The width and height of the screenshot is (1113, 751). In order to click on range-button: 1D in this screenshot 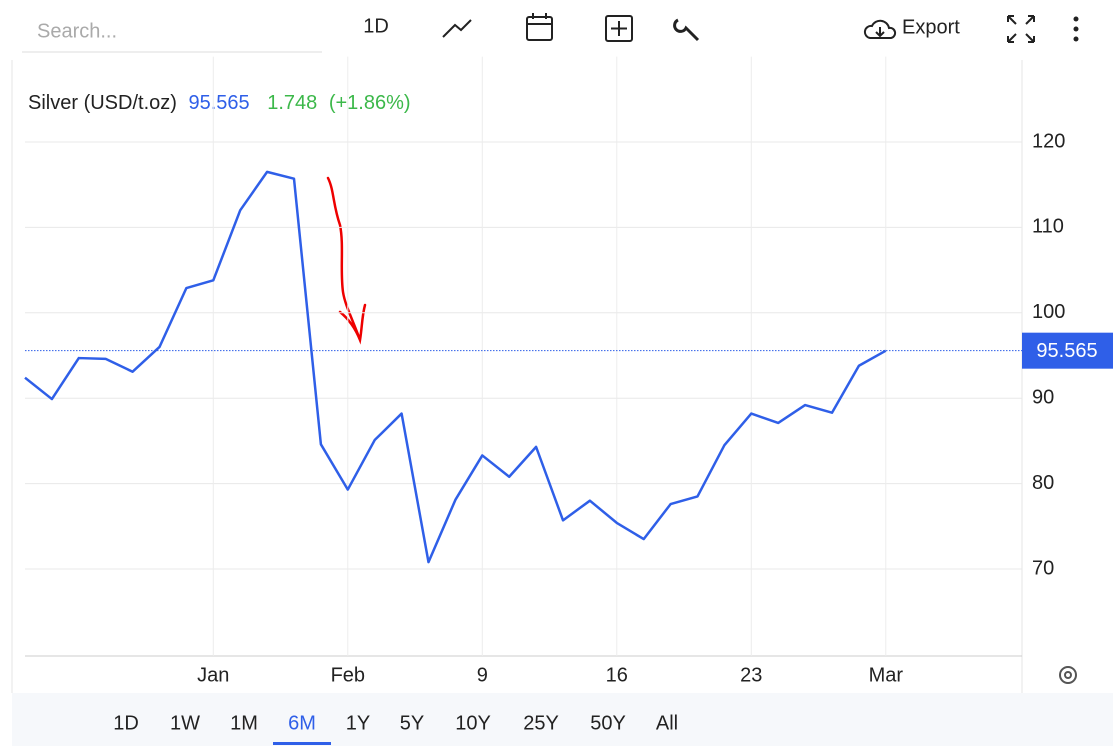, I will do `click(126, 723)`.